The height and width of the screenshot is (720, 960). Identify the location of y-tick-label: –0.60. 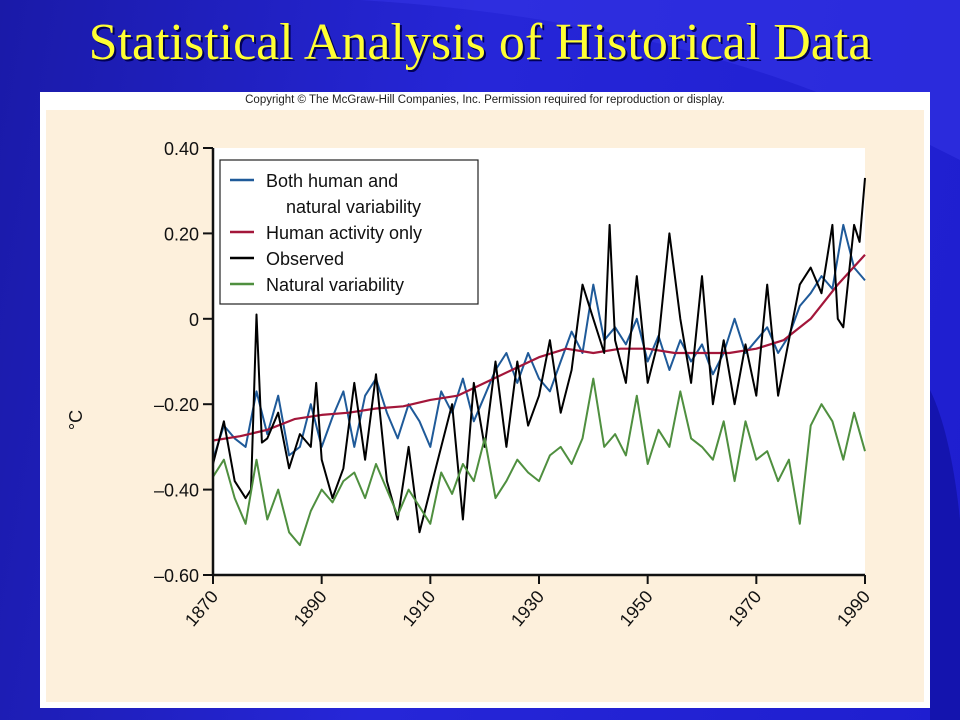
(176, 576).